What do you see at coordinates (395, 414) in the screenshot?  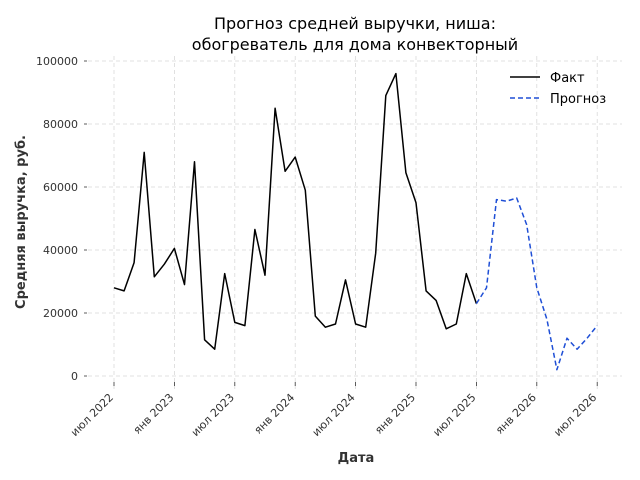 I see `x-tick-label-5: янв 2025` at bounding box center [395, 414].